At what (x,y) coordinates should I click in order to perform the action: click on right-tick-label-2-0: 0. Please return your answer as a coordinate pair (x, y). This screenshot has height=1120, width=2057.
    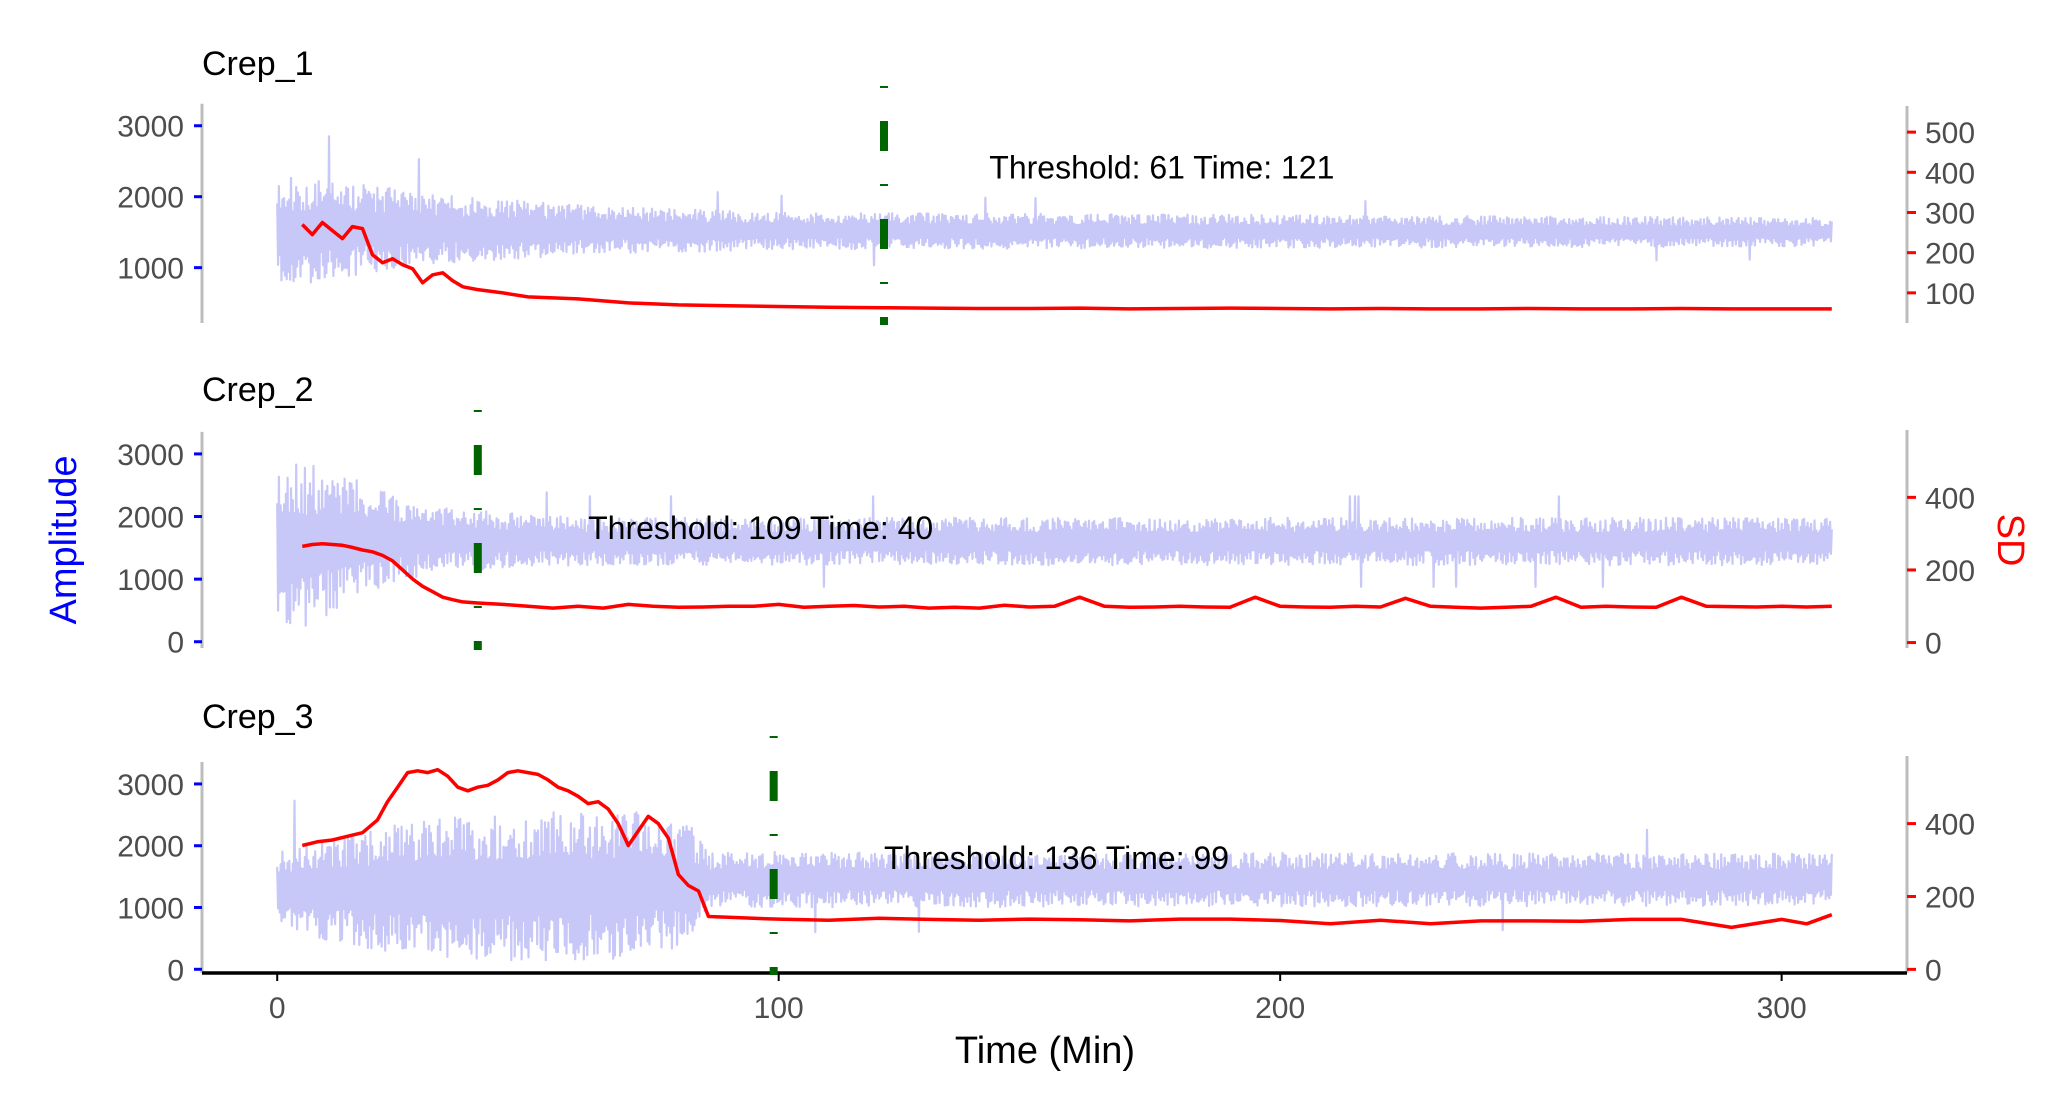
    Looking at the image, I should click on (1933, 644).